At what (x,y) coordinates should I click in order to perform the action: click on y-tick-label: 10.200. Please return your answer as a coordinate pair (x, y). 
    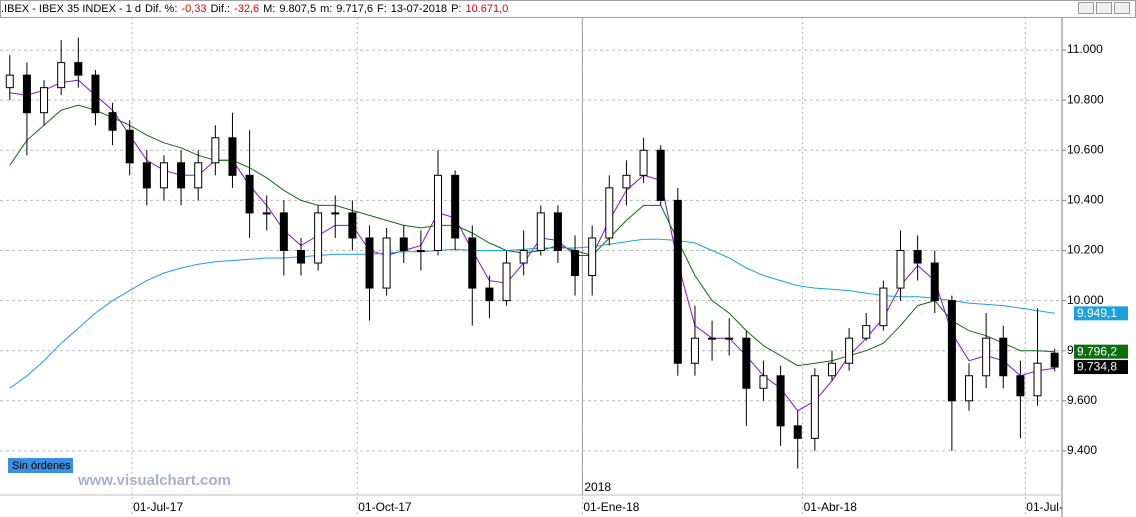
    Looking at the image, I should click on (1085, 250).